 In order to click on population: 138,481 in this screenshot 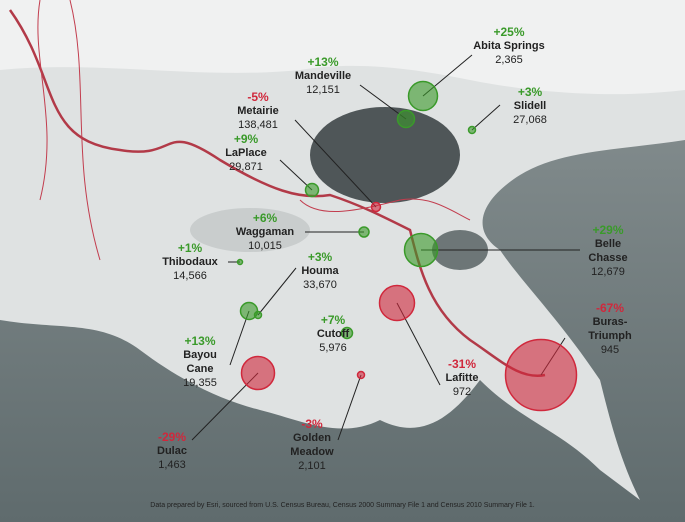, I will do `click(258, 125)`.